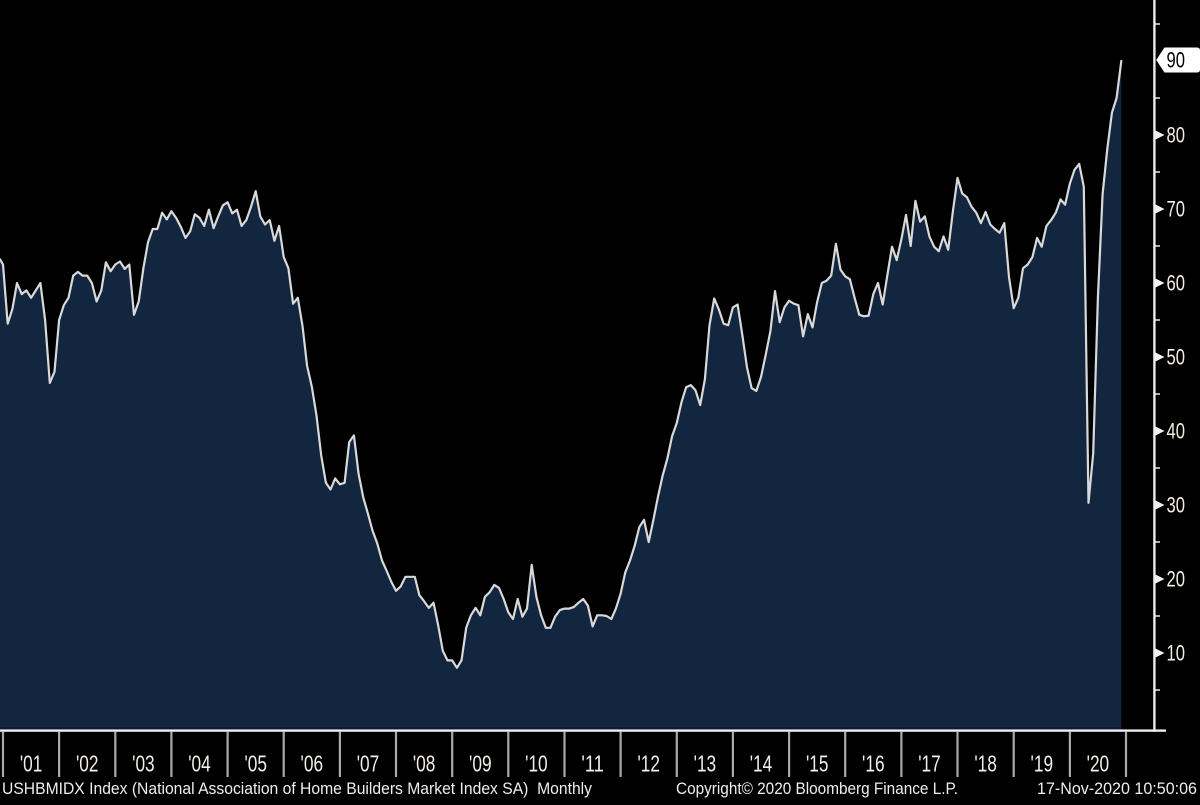  Describe the element at coordinates (817, 764) in the screenshot. I see `svg-text: '15` at that location.